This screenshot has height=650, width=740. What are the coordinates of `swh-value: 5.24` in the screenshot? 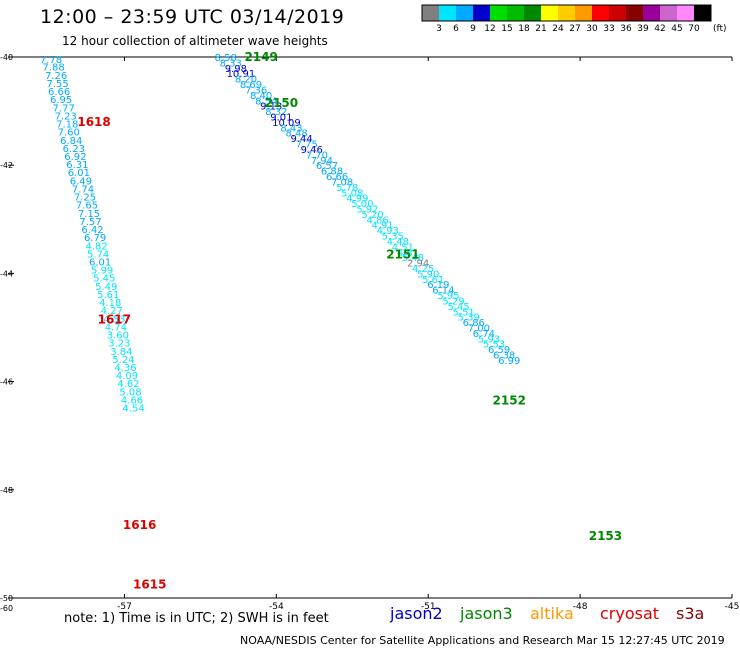 It's located at (123, 360).